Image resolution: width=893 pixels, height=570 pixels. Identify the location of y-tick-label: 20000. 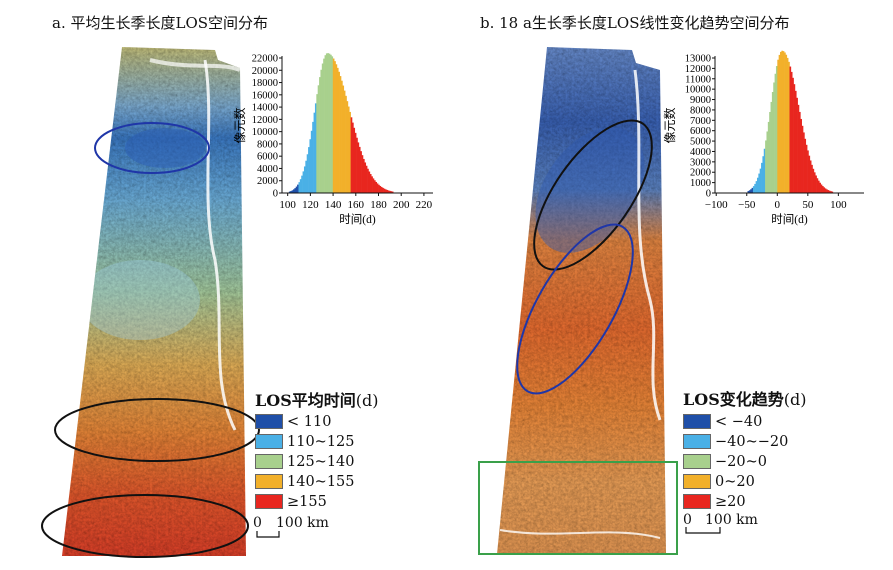
(265, 71).